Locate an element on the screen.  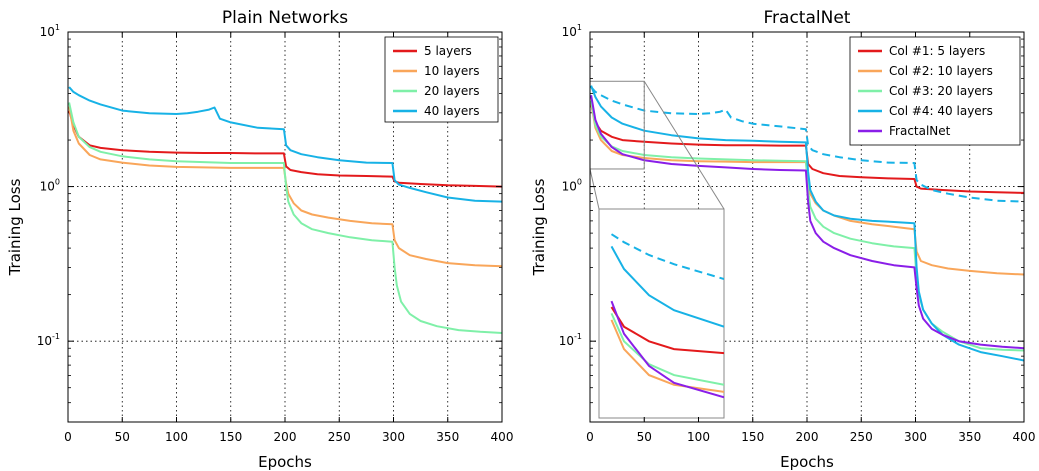
series-line-10-layers is located at coordinates (285, 187).